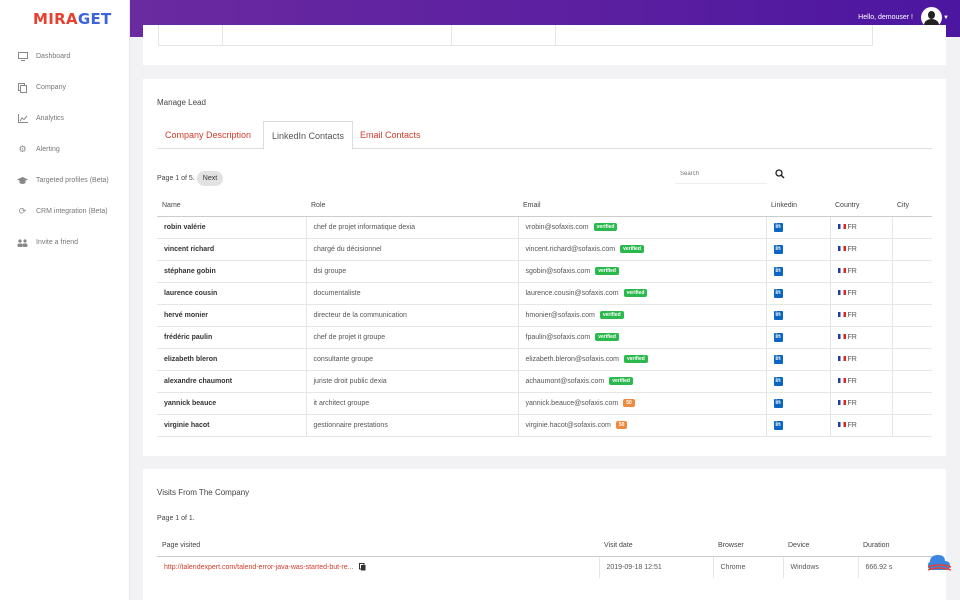  Describe the element at coordinates (64, 18) in the screenshot. I see `app-logo: MIRA GET` at that location.